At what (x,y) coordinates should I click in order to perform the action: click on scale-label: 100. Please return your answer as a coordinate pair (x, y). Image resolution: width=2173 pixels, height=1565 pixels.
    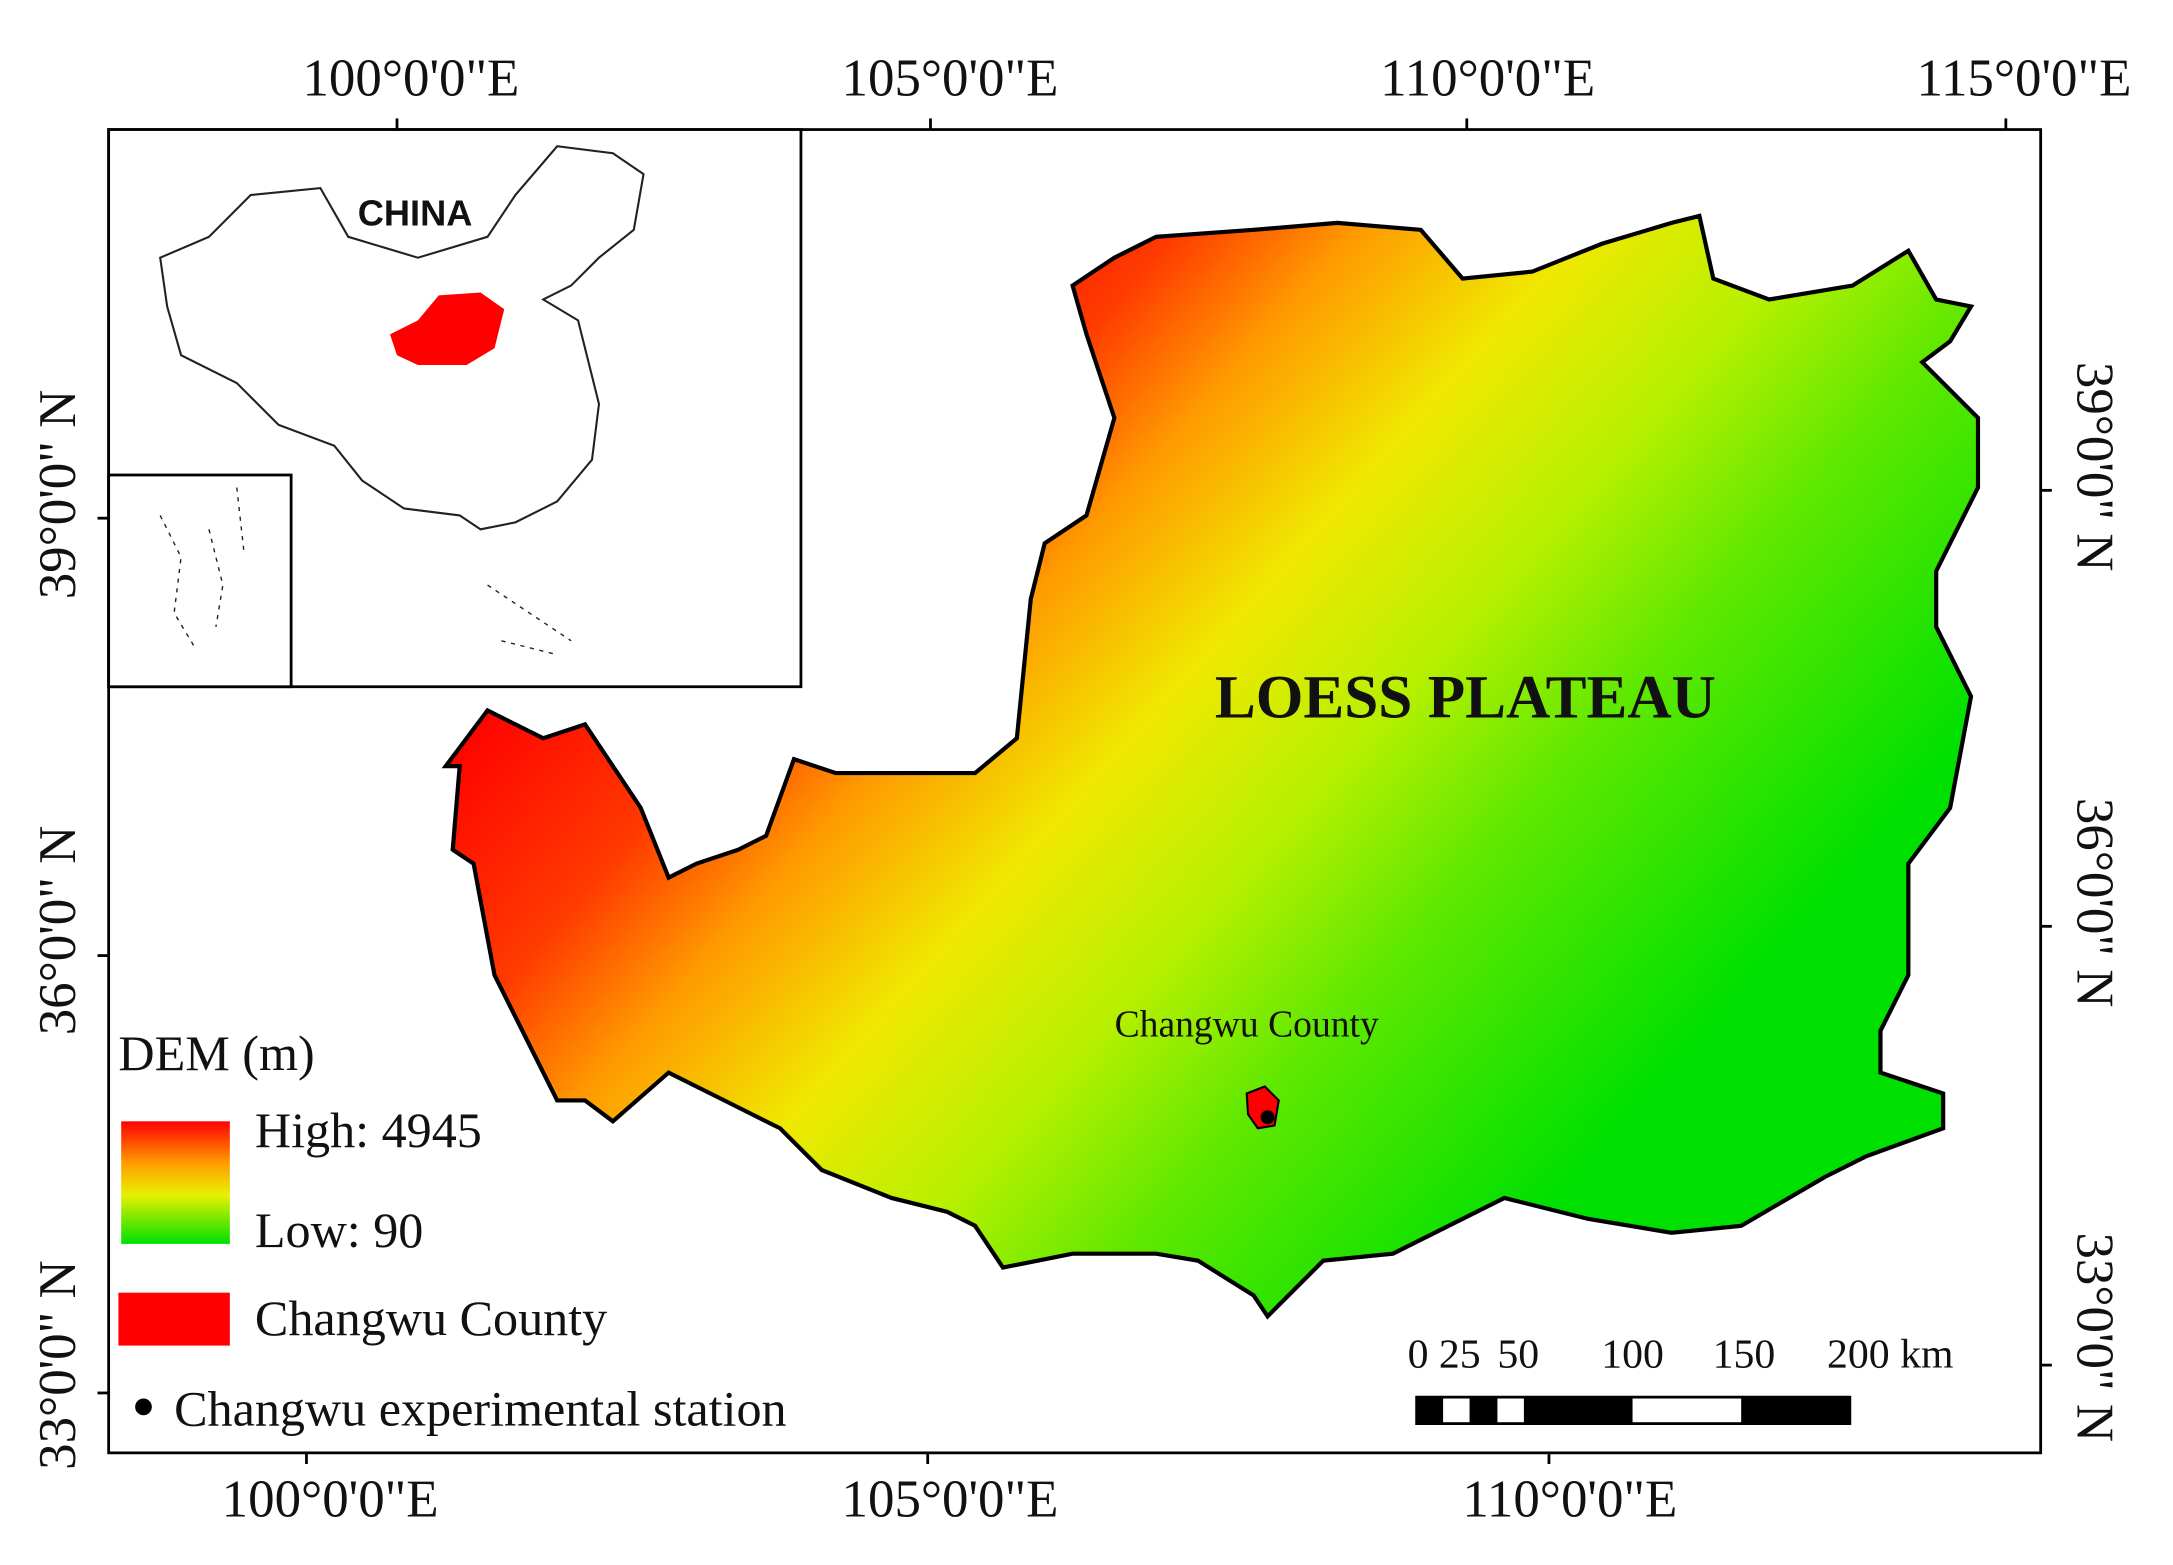
    Looking at the image, I should click on (1632, 1355).